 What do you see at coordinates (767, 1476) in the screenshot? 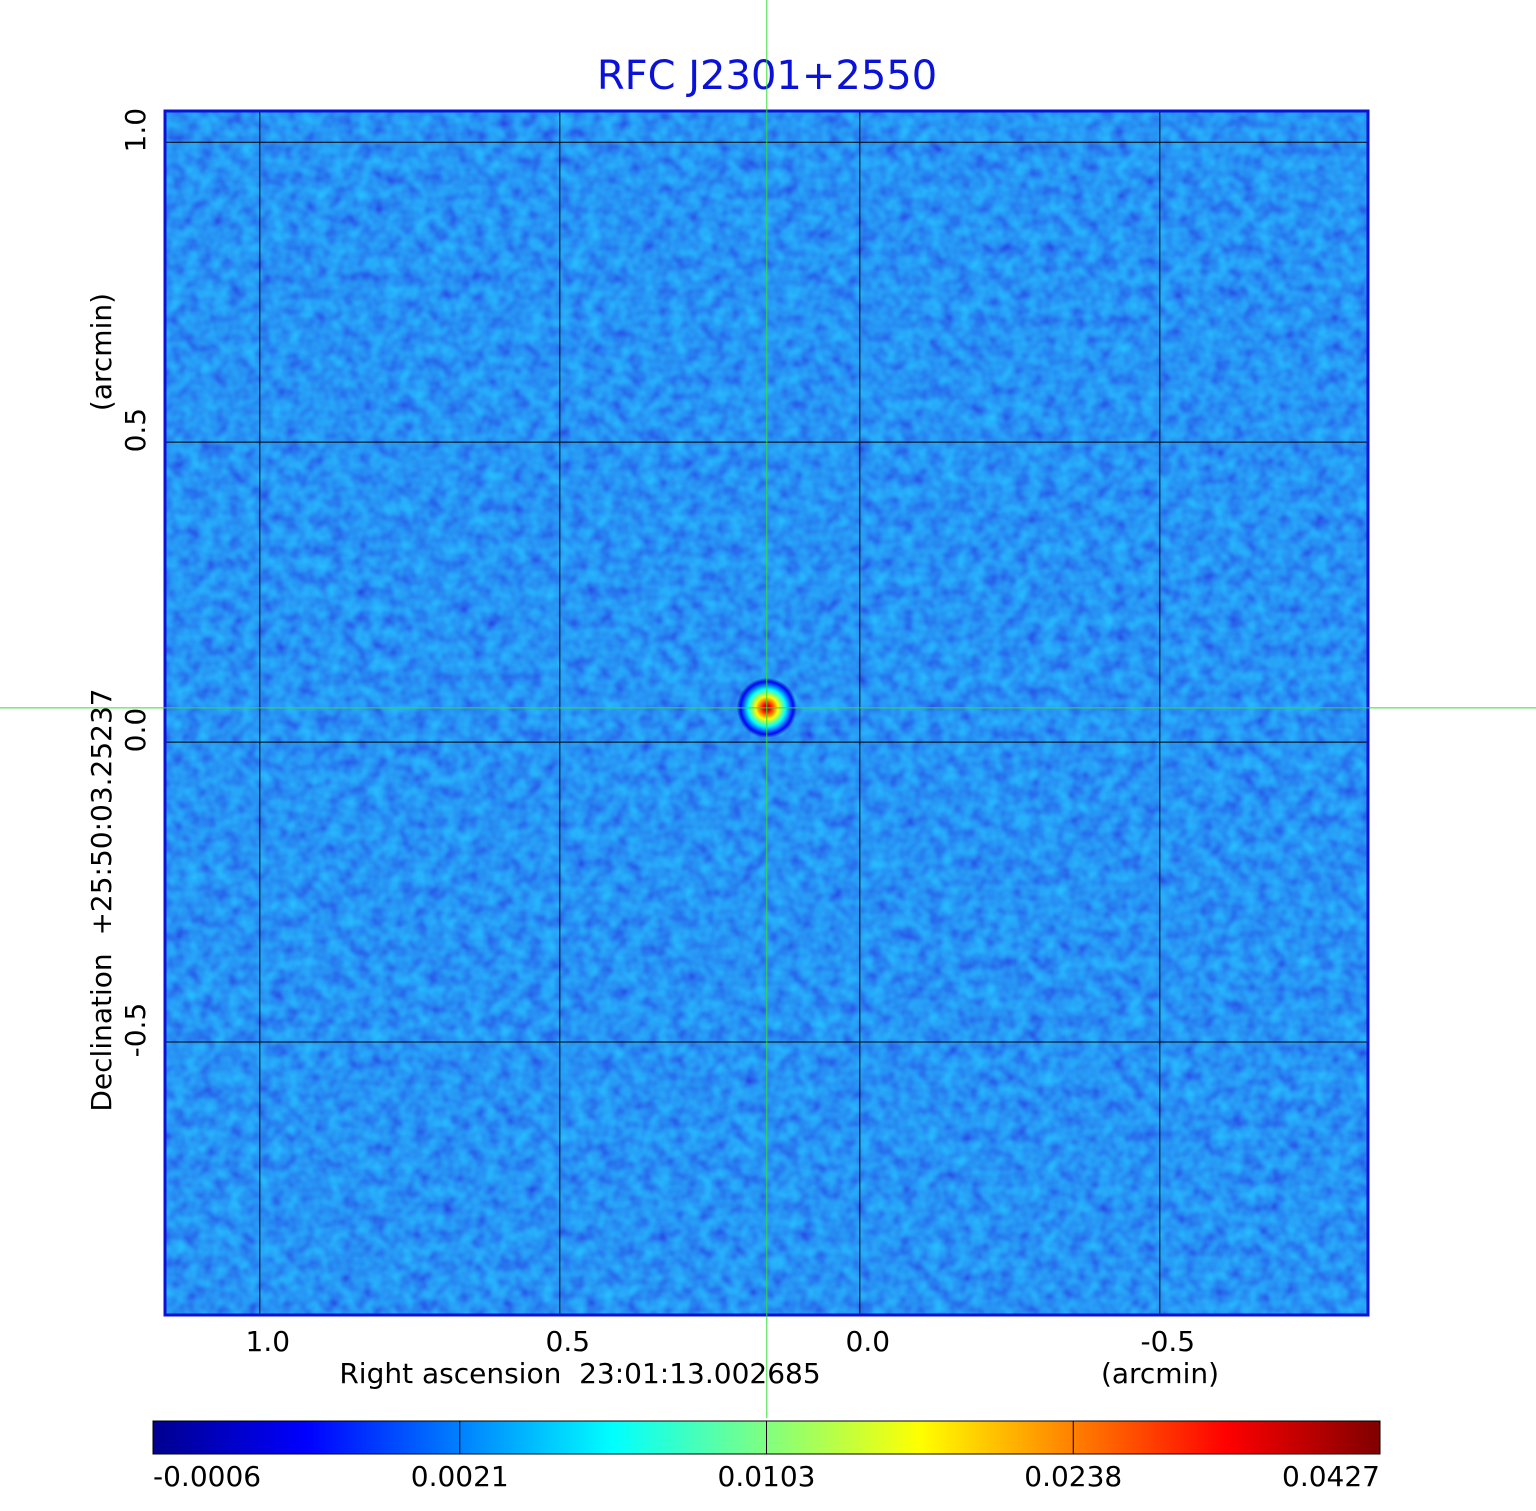
I see `colorbar-tick-label: 0.0103` at bounding box center [767, 1476].